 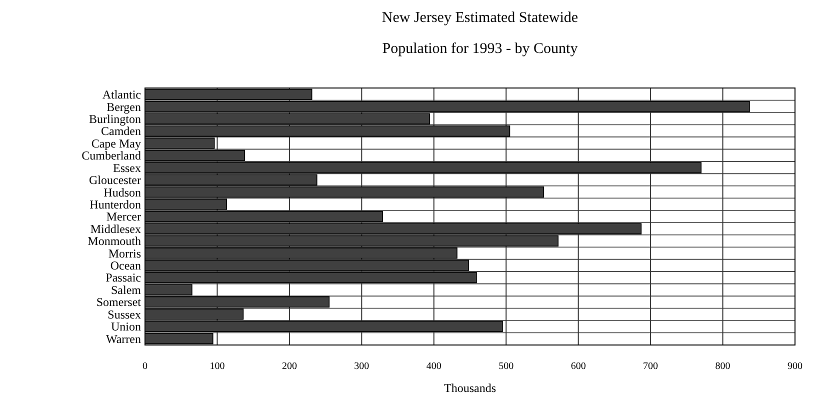 I want to click on y-tick-label: Union, so click(x=126, y=327).